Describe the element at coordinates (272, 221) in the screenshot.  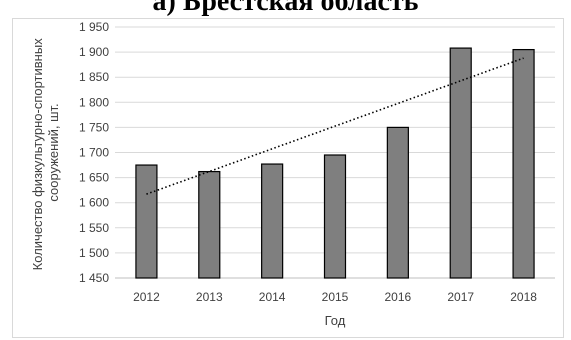
I see `bar-2014` at that location.